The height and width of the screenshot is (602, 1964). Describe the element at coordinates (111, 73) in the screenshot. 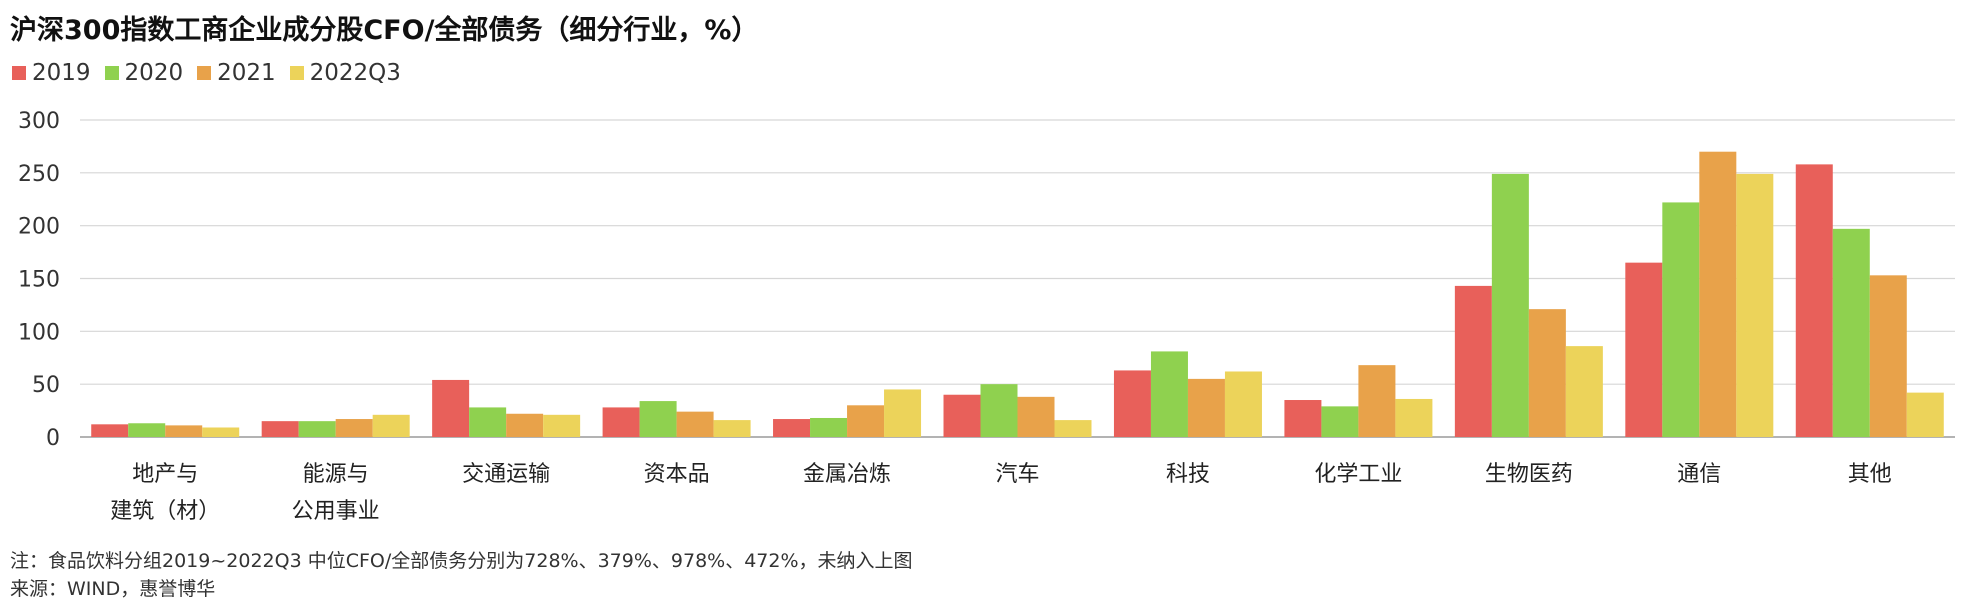

I see `legend-swatch-2020` at that location.